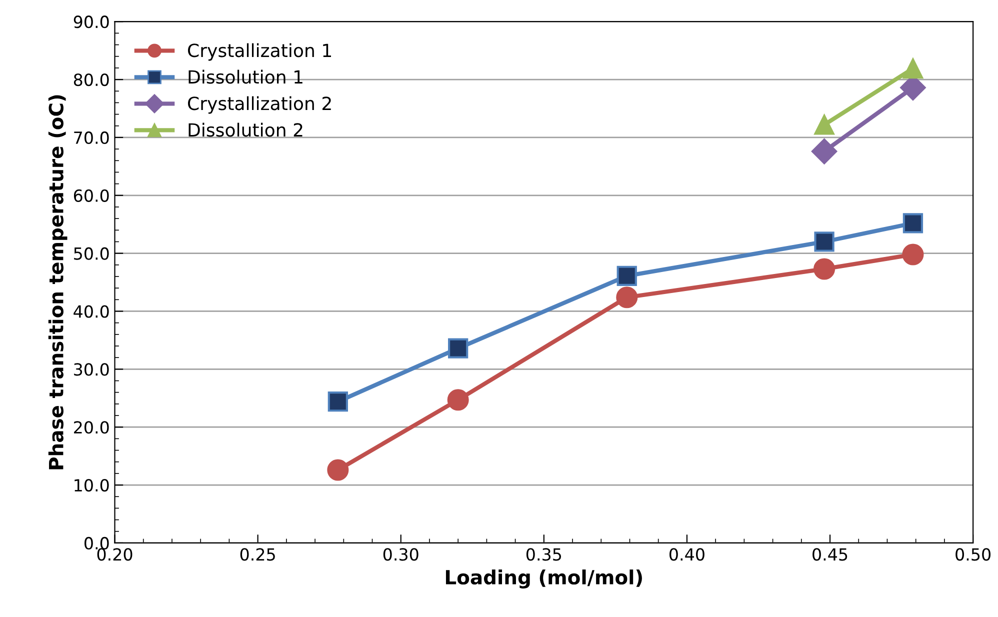 This screenshot has width=998, height=617. What do you see at coordinates (91, 137) in the screenshot?
I see `y-tick-label: 70.0` at bounding box center [91, 137].